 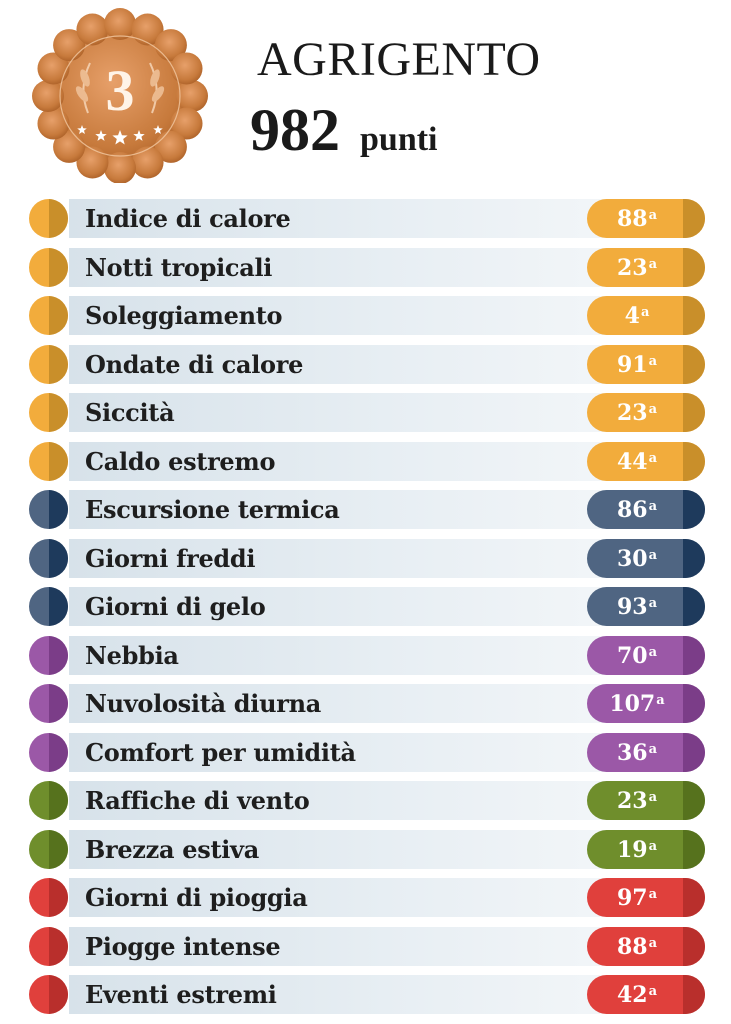 What do you see at coordinates (130, 412) in the screenshot?
I see `indicator-label: Siccità` at bounding box center [130, 412].